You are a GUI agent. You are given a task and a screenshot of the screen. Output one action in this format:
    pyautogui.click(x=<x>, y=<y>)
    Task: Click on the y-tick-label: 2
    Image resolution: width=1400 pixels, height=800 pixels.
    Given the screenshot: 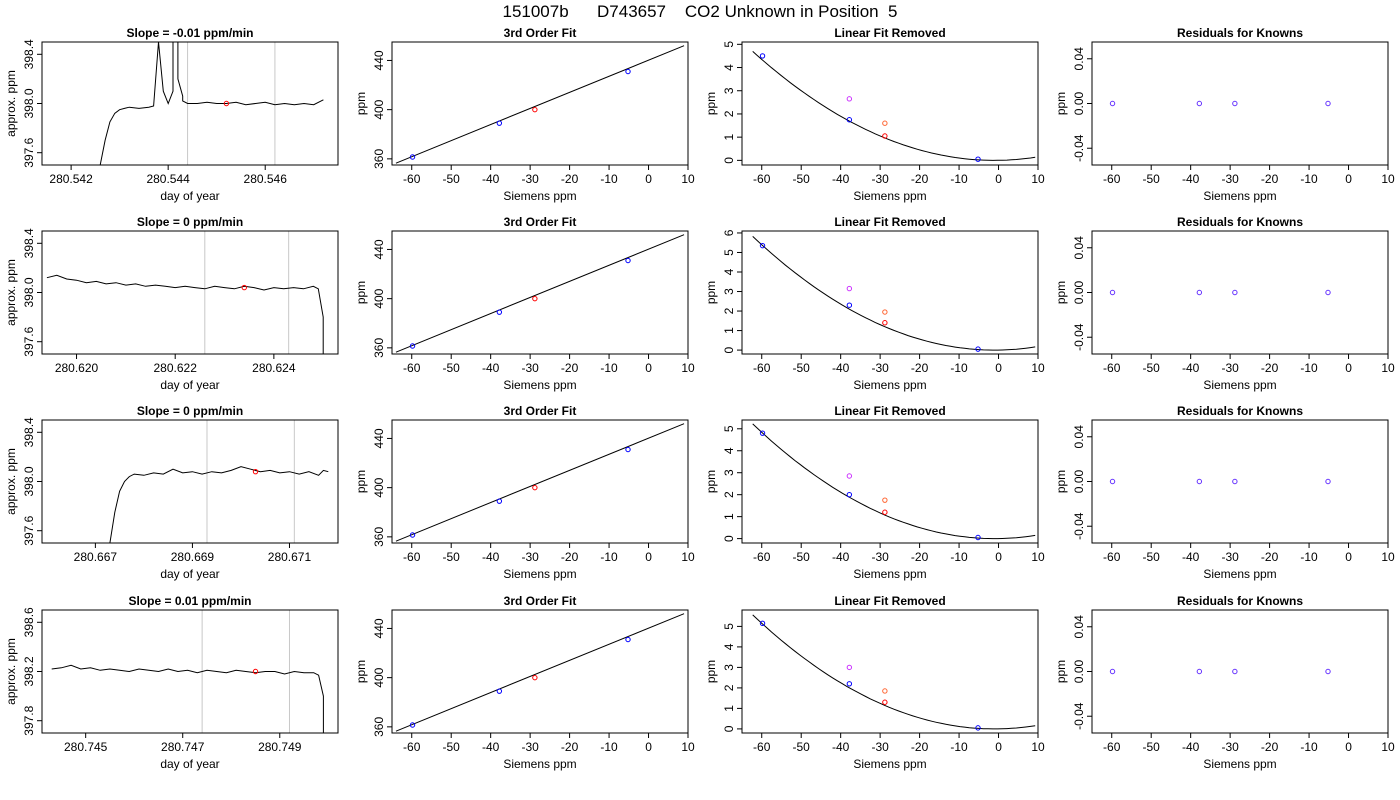 What is the action you would take?
    pyautogui.click(x=729, y=687)
    